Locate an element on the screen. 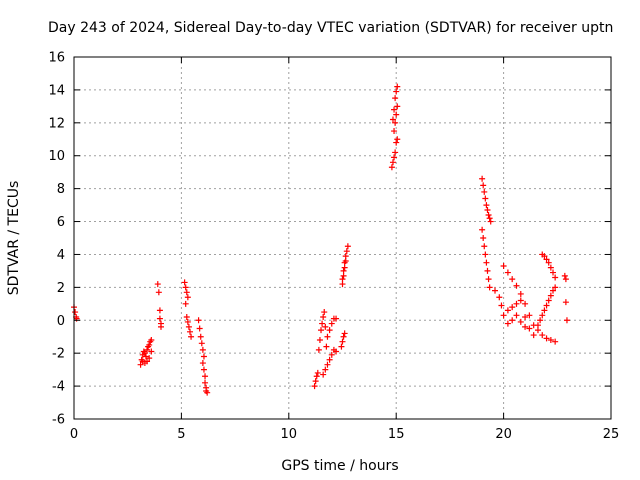 The image size is (640, 480). x-tick-label: 20 is located at coordinates (503, 434).